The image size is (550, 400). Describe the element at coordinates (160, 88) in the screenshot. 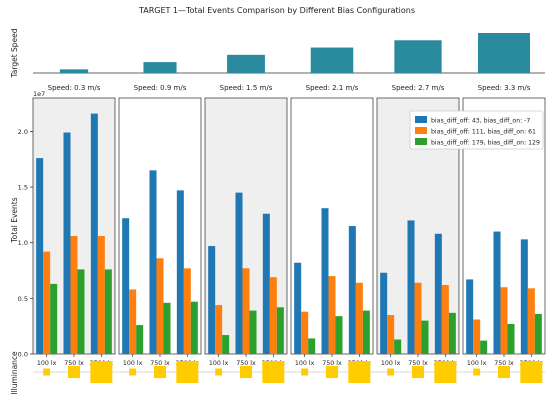

I see `speed-label: Speed: 0.9 m/s` at that location.